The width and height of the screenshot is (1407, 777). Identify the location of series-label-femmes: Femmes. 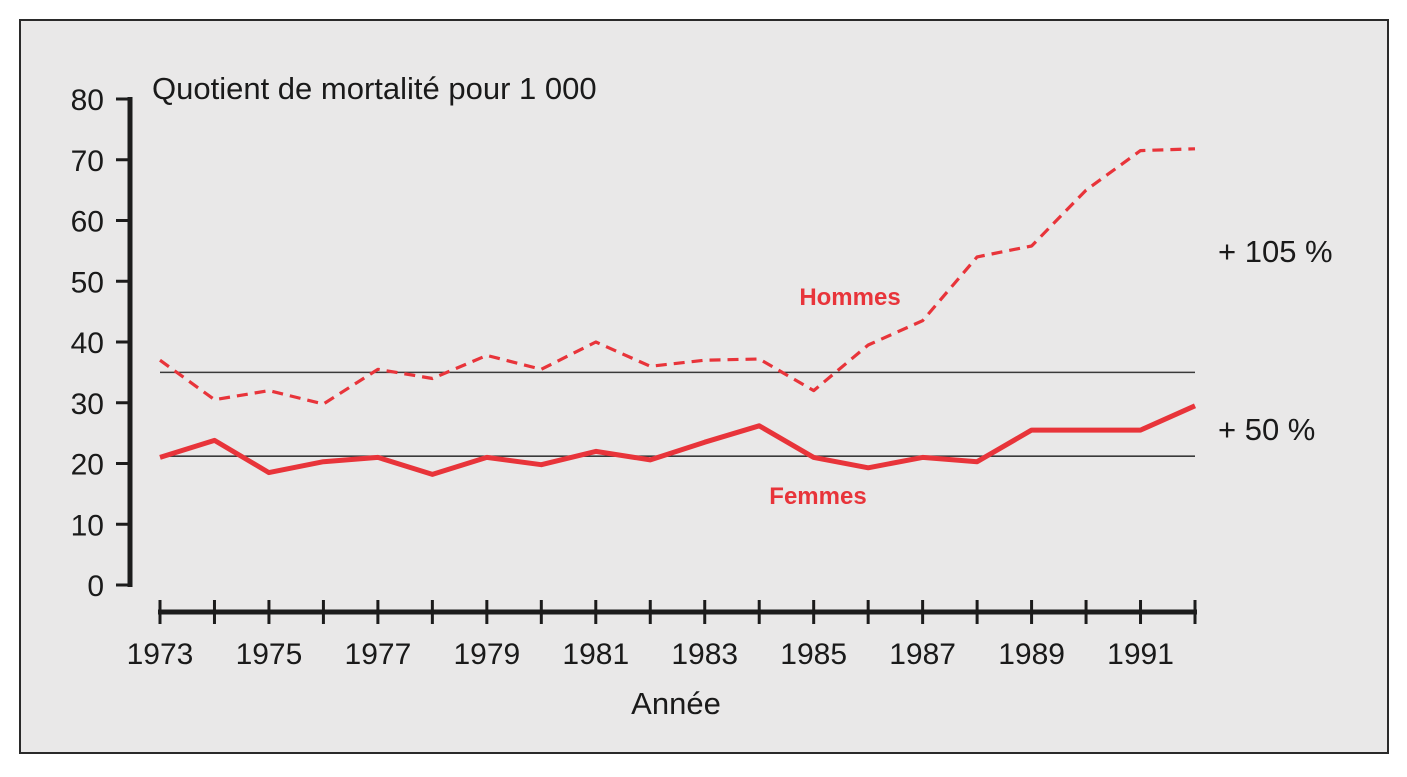
(817, 496).